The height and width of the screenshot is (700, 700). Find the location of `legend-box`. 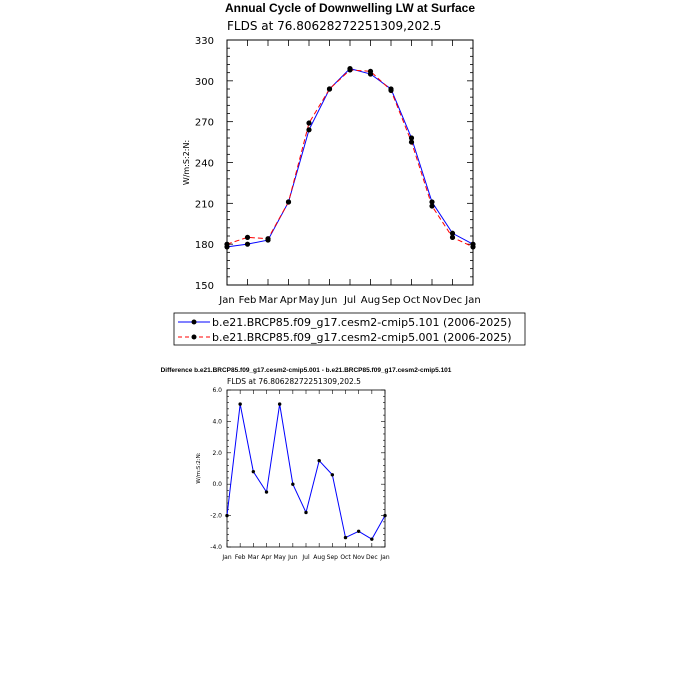

legend-box is located at coordinates (349, 329).